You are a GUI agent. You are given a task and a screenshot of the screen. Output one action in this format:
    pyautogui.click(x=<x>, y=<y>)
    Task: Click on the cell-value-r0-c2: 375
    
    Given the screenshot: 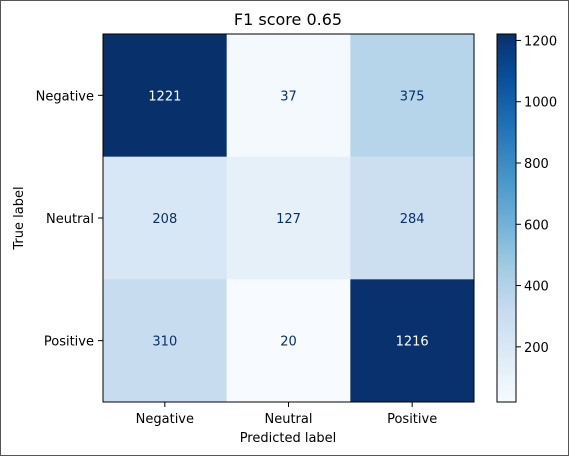 What is the action you would take?
    pyautogui.click(x=412, y=96)
    